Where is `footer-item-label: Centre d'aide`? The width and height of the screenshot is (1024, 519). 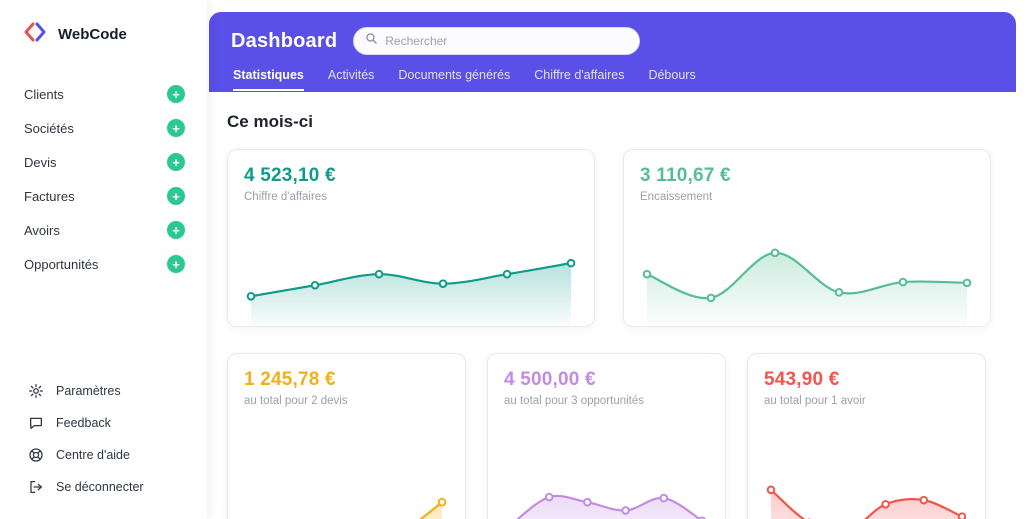
footer-item-label: Centre d'aide is located at coordinates (93, 455).